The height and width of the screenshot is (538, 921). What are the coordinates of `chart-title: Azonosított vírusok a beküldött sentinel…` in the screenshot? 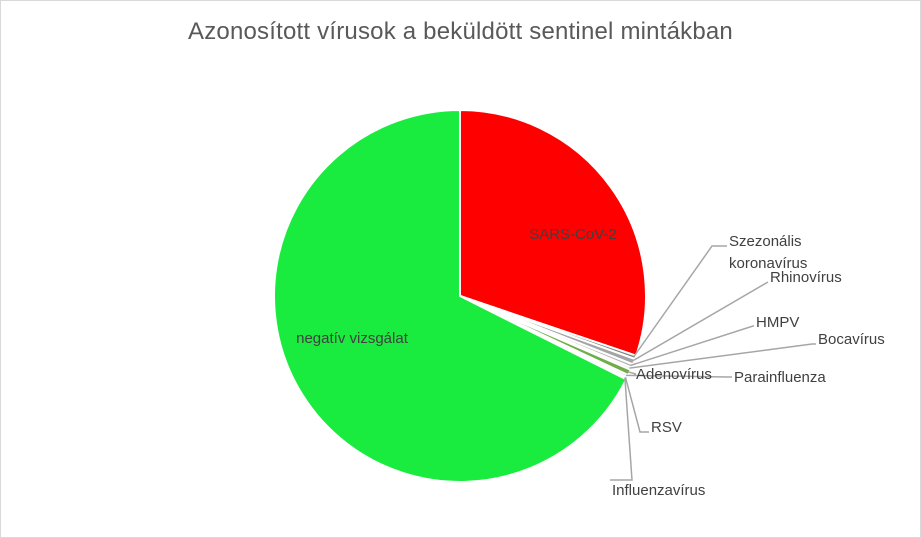 It's located at (460, 31).